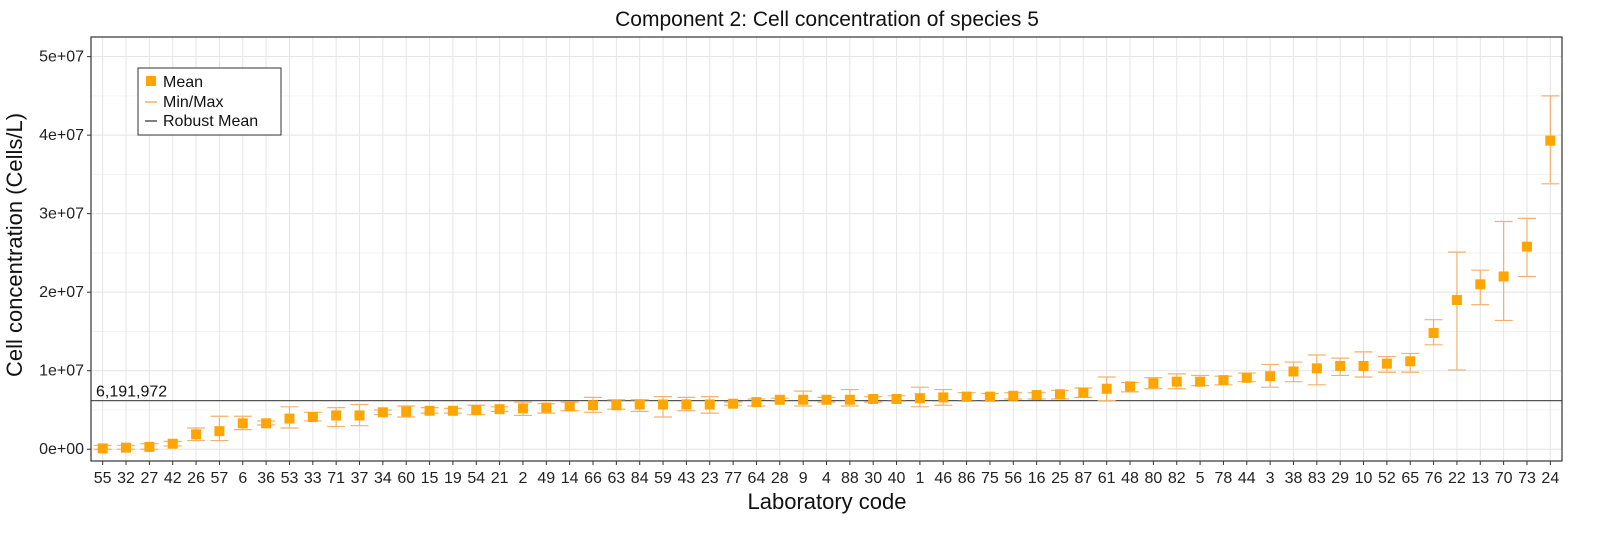 This screenshot has height=533, width=1600. I want to click on y-tick-label: 0e+00, so click(61, 449).